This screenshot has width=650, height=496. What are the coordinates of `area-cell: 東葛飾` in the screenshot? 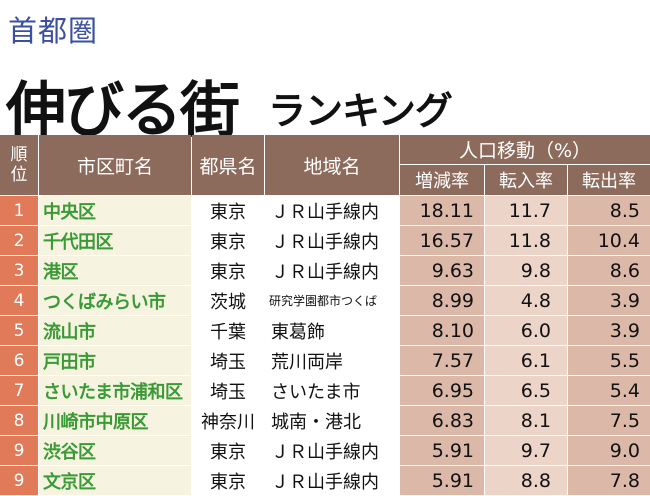 It's located at (332, 330).